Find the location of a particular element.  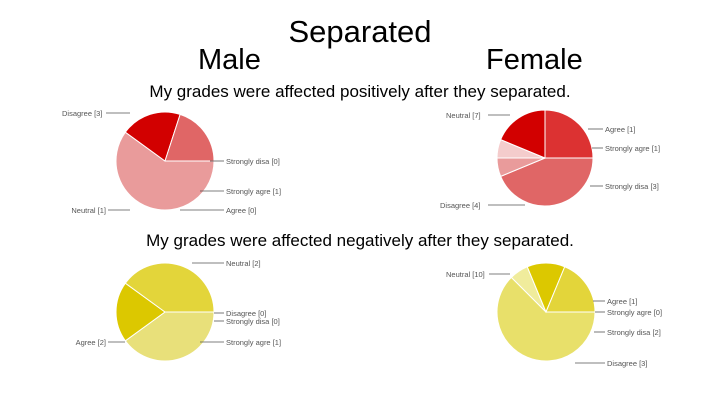

slice-label-neutral: Neutral [1] is located at coordinates (88, 210).